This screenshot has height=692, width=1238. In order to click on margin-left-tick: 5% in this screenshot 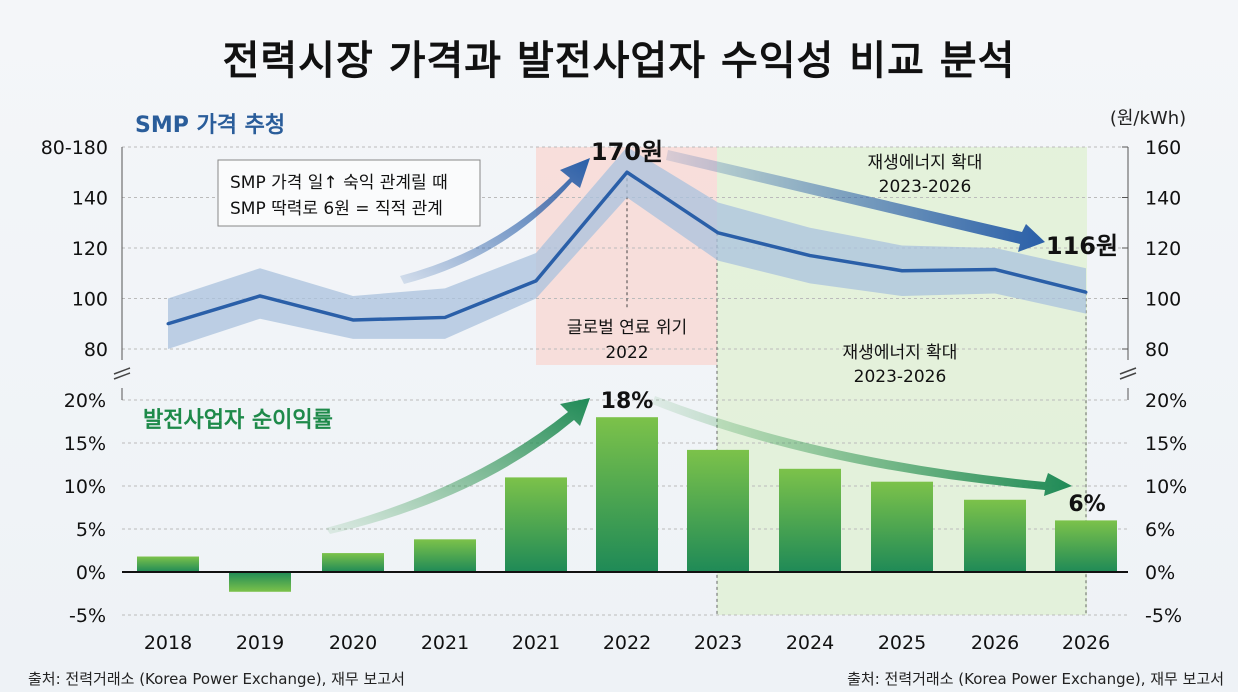, I will do `click(91, 530)`.